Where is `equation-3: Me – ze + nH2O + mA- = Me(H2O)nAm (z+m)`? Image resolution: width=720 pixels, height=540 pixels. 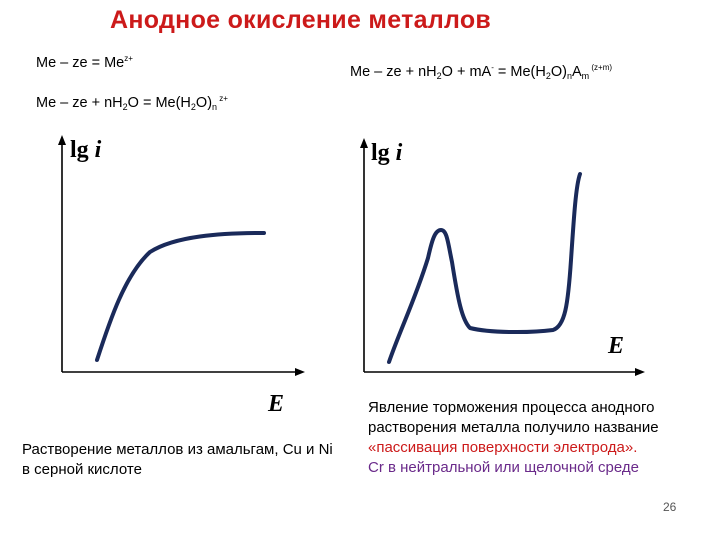 equation-3: Me – ze + nH2O + mA- = Me(H2O)nAm (z+m) is located at coordinates (481, 72).